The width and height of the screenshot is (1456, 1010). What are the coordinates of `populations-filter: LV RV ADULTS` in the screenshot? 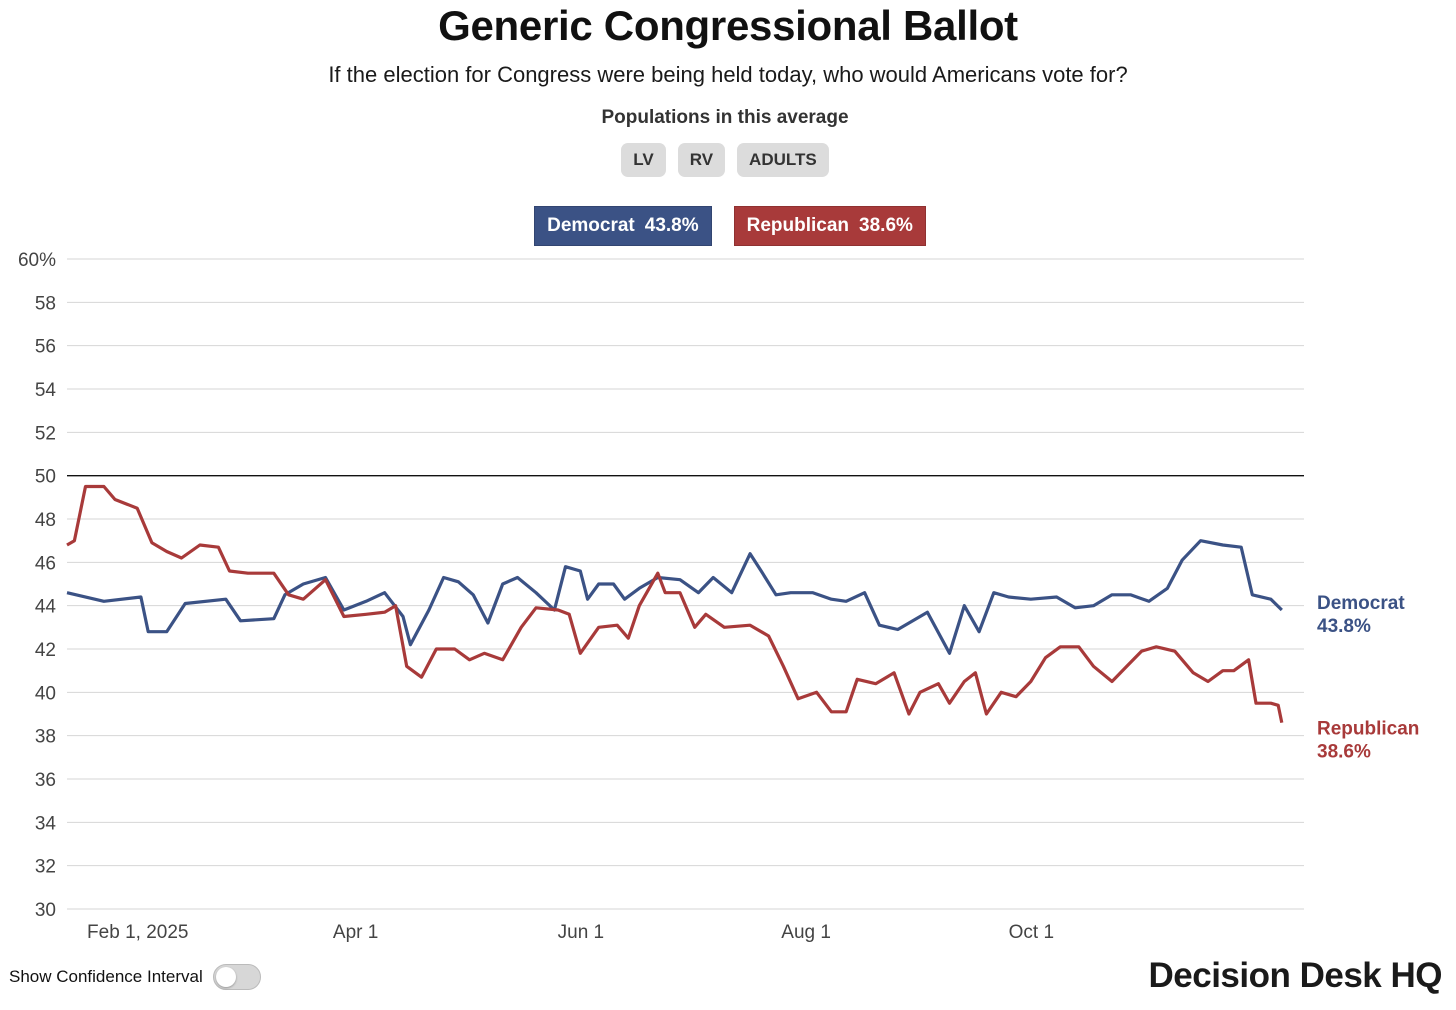 It's located at (725, 160).